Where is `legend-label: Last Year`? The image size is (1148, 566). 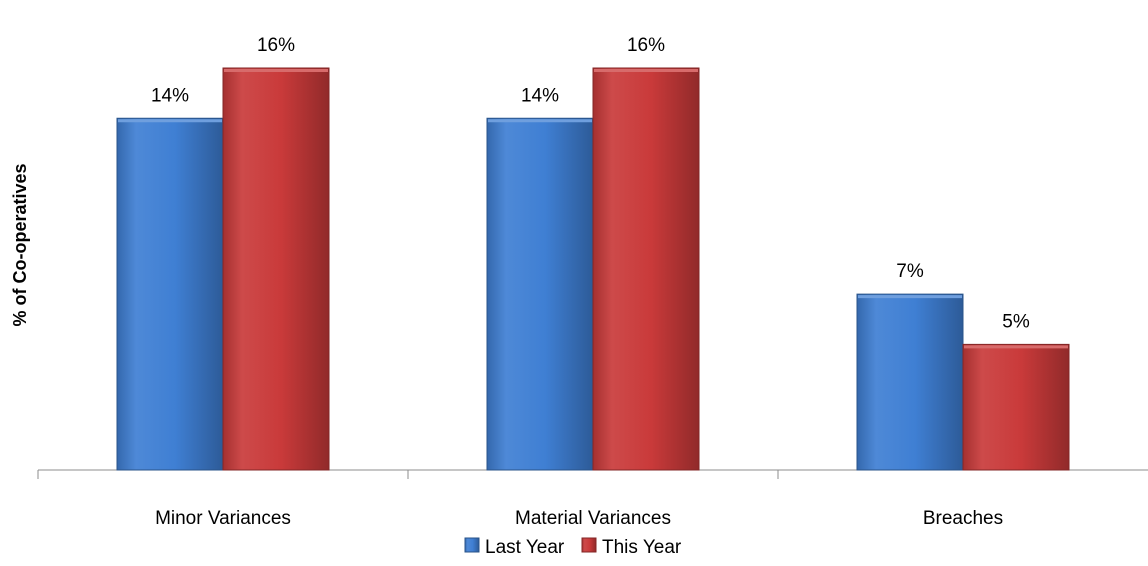 legend-label: Last Year is located at coordinates (525, 547).